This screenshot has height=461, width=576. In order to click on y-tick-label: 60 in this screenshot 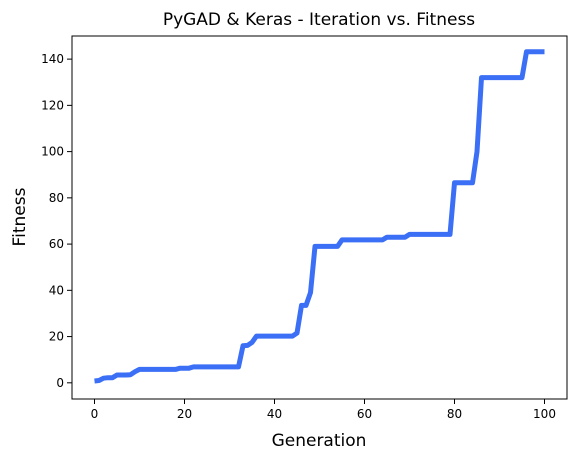, I will do `click(56, 244)`.